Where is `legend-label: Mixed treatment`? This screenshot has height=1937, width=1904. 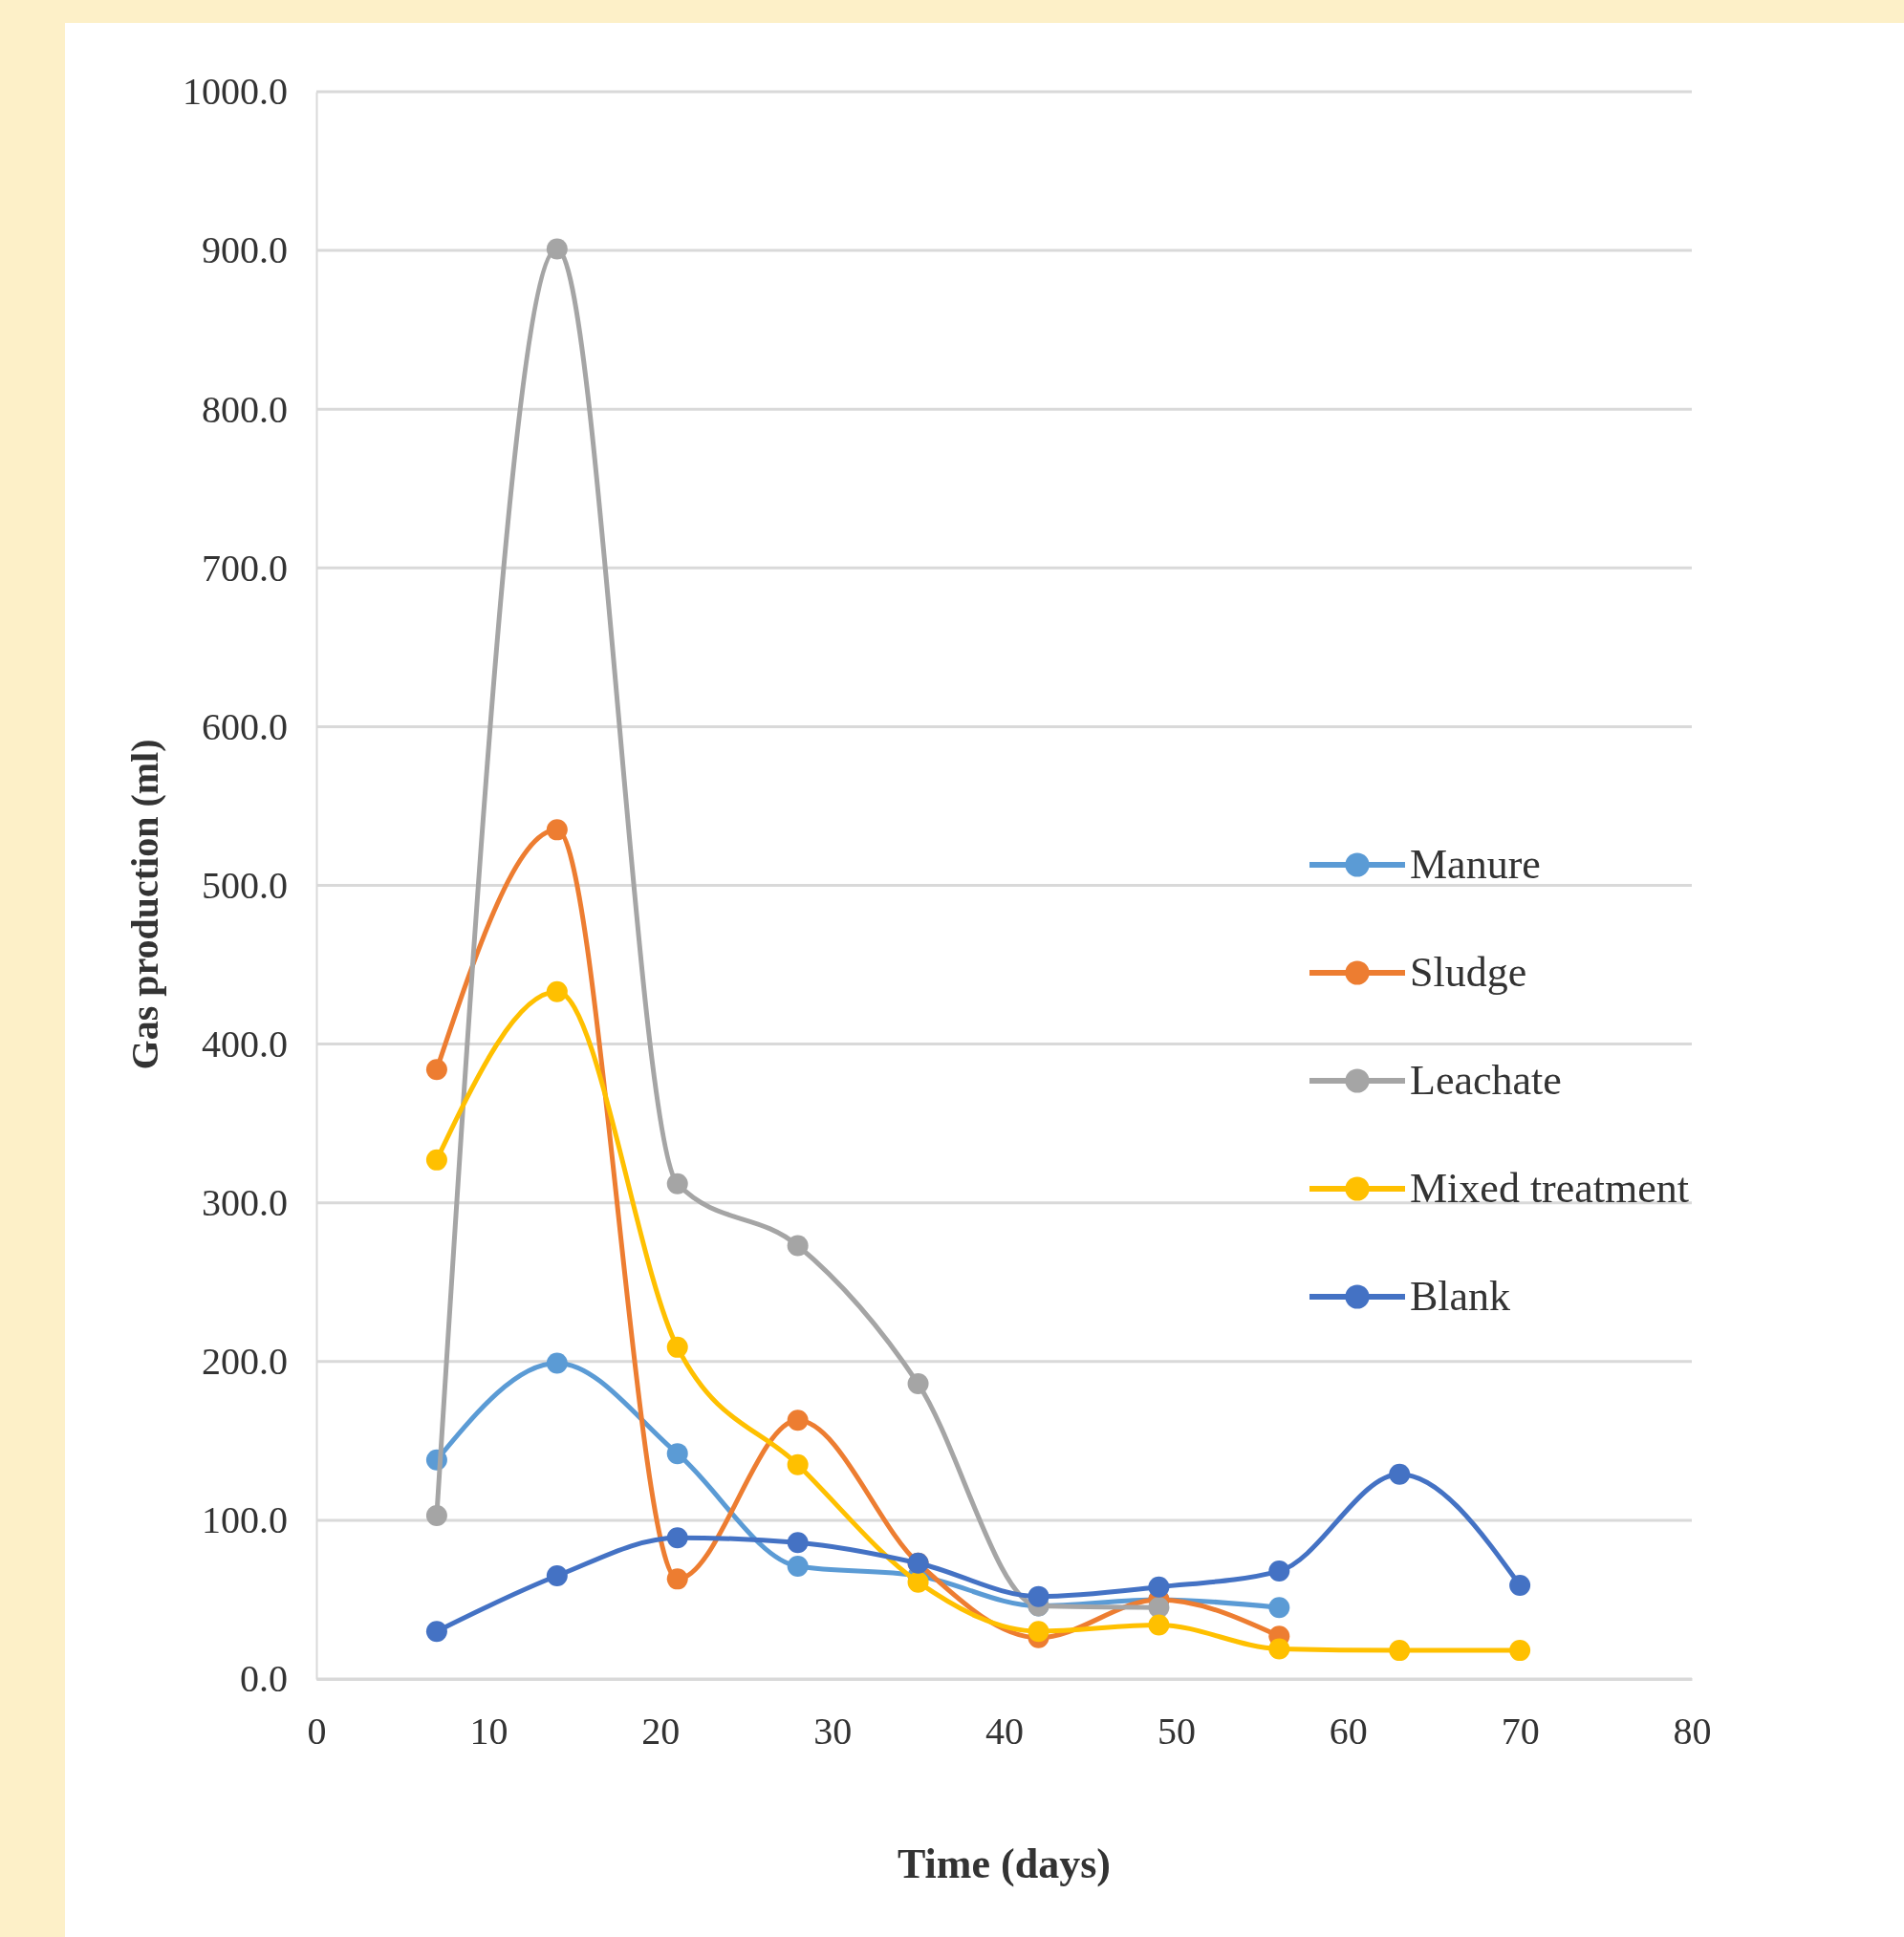
legend-label: Mixed treatment is located at coordinates (1550, 1188).